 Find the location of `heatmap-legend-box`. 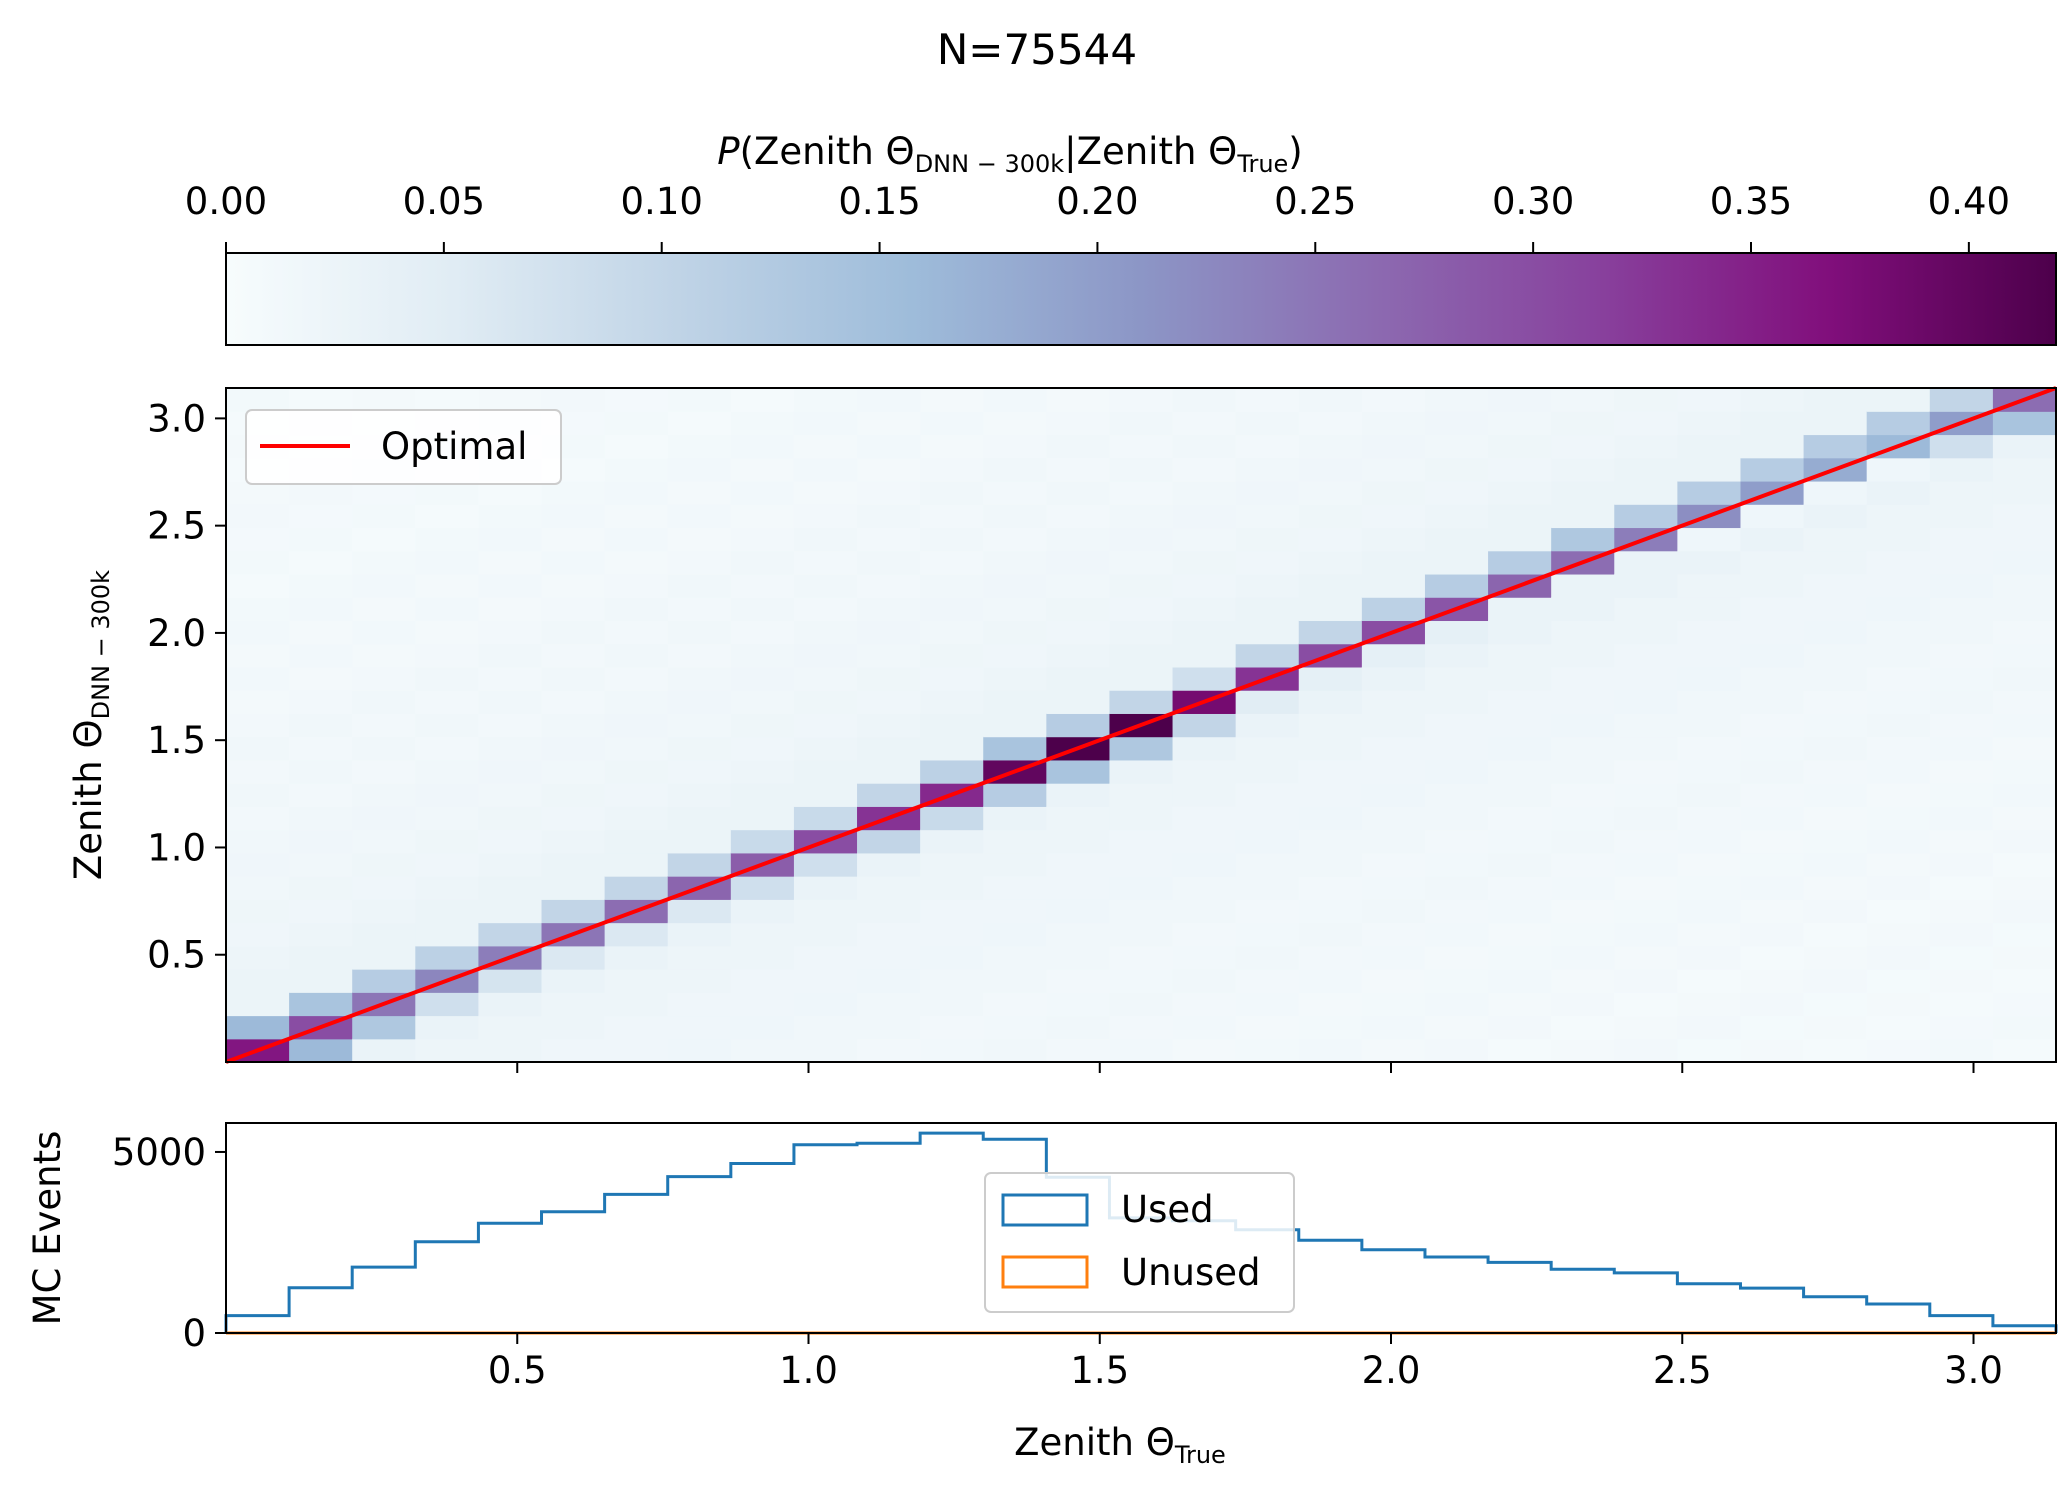

heatmap-legend-box is located at coordinates (403, 447).